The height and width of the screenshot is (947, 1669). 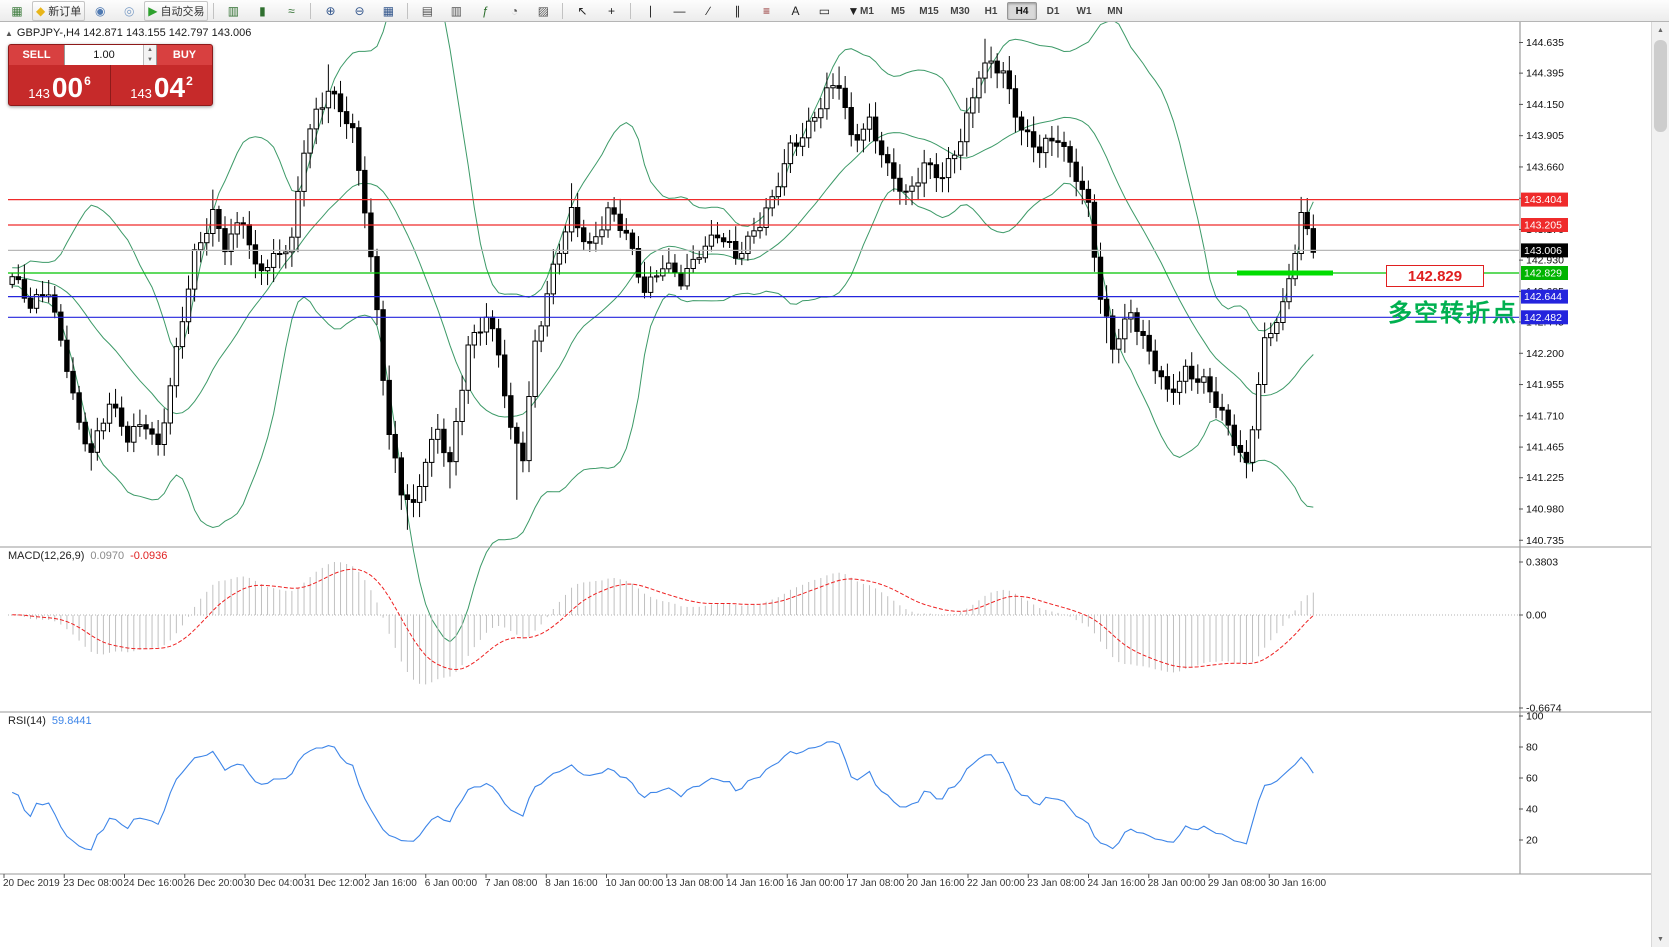 I want to click on periods-button: ◔, so click(x=514, y=11).